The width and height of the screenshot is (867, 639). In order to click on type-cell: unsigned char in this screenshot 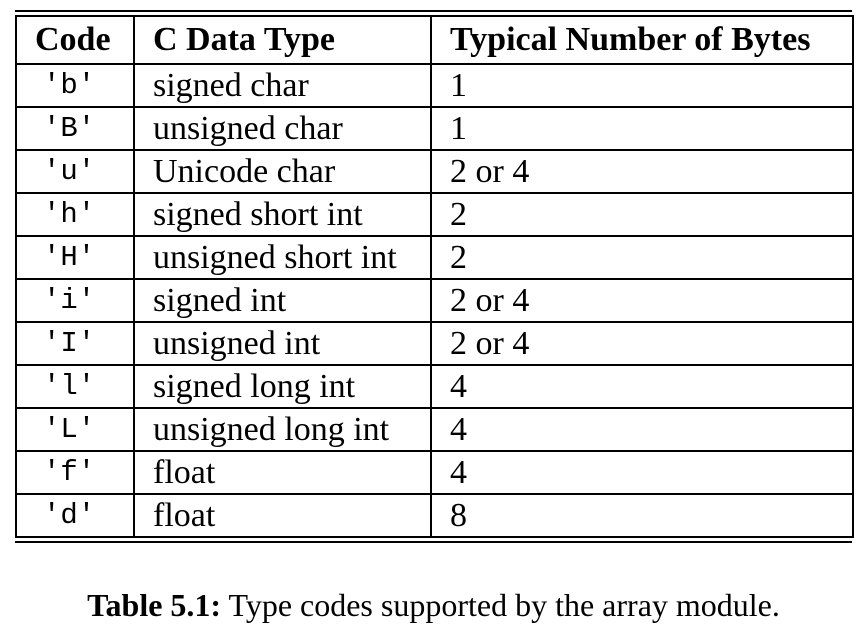, I will do `click(282, 128)`.